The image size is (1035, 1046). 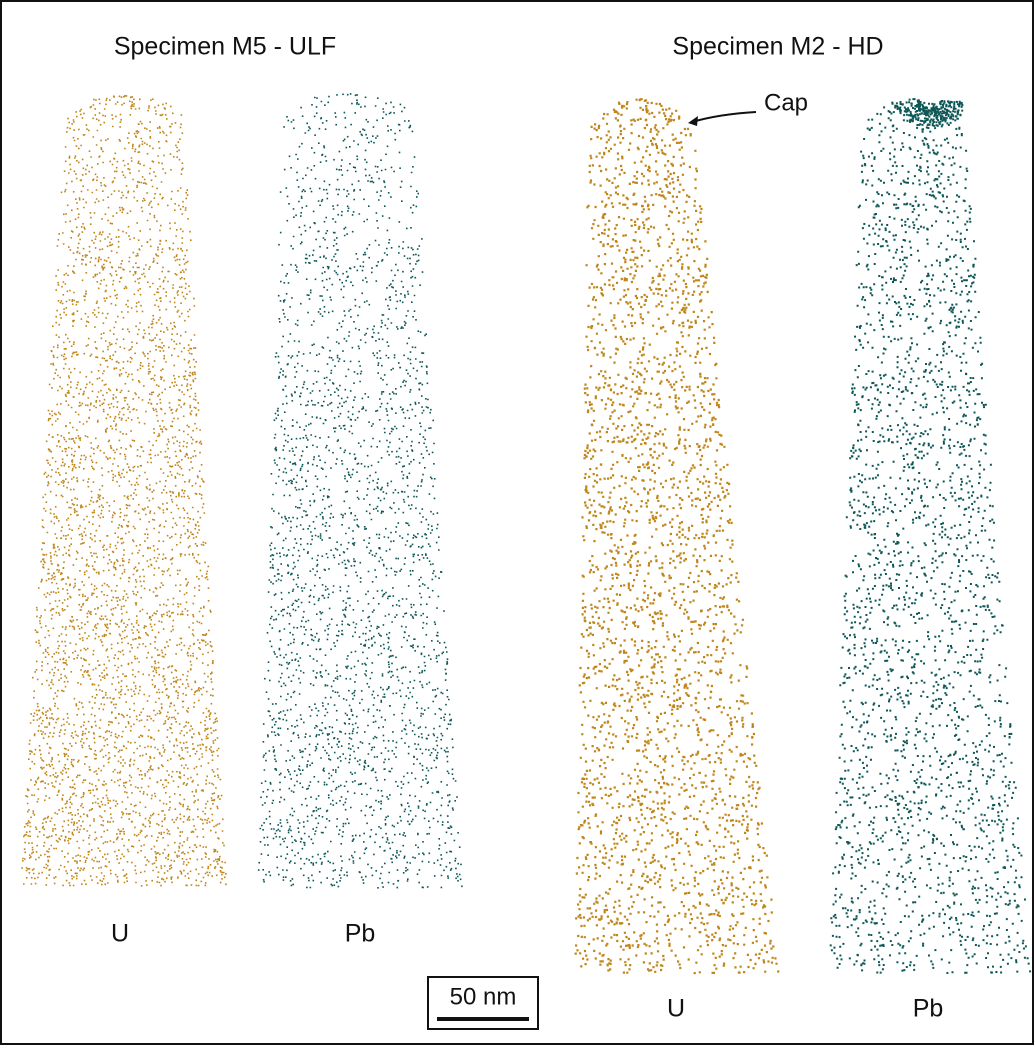 I want to click on annotation: Cap, so click(x=786, y=102).